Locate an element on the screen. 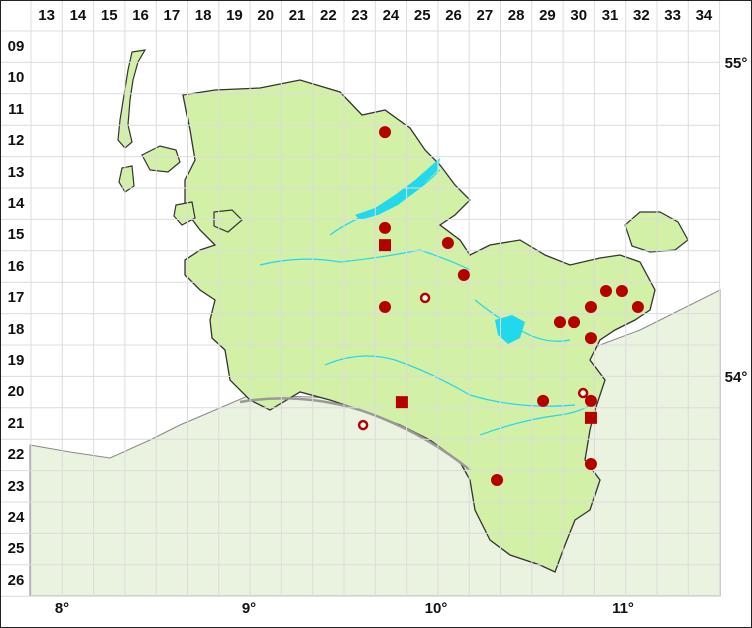 Image resolution: width=752 pixels, height=628 pixels. pellworm-island is located at coordinates (184, 213).